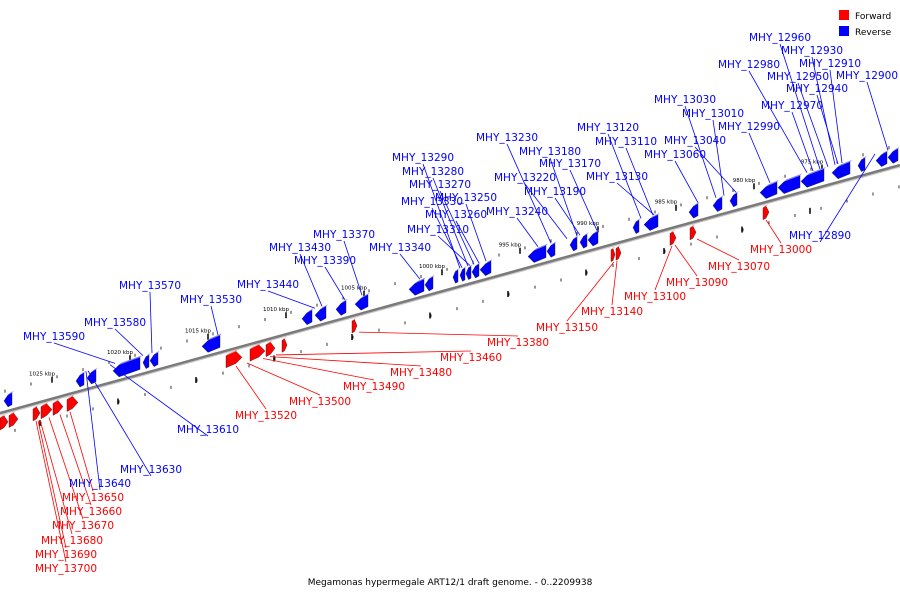 The height and width of the screenshot is (600, 900). I want to click on legend-reverse-label: Reverse, so click(873, 33).